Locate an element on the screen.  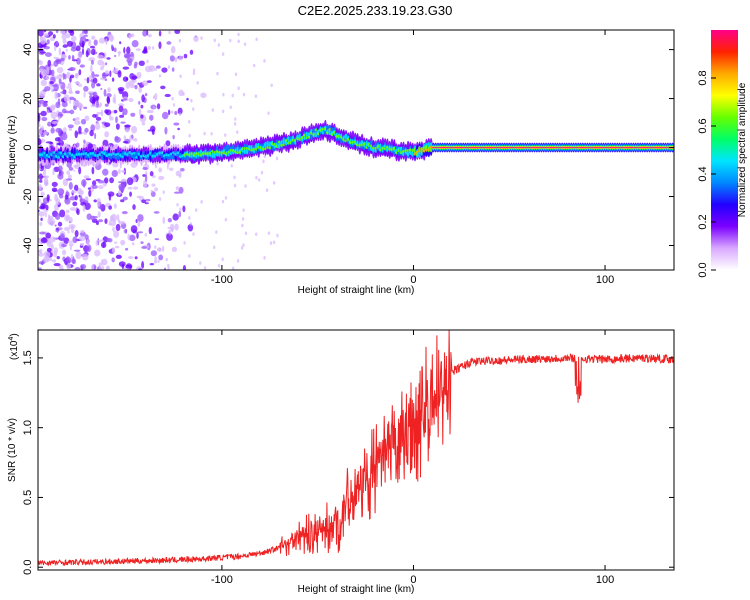
snr-scale-exponent: 4 is located at coordinates (11, 339).